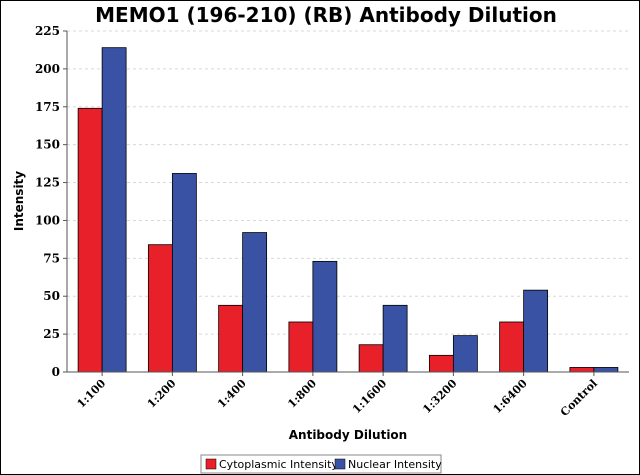  Describe the element at coordinates (302, 394) in the screenshot. I see `x-tick-label: 1:800` at that location.